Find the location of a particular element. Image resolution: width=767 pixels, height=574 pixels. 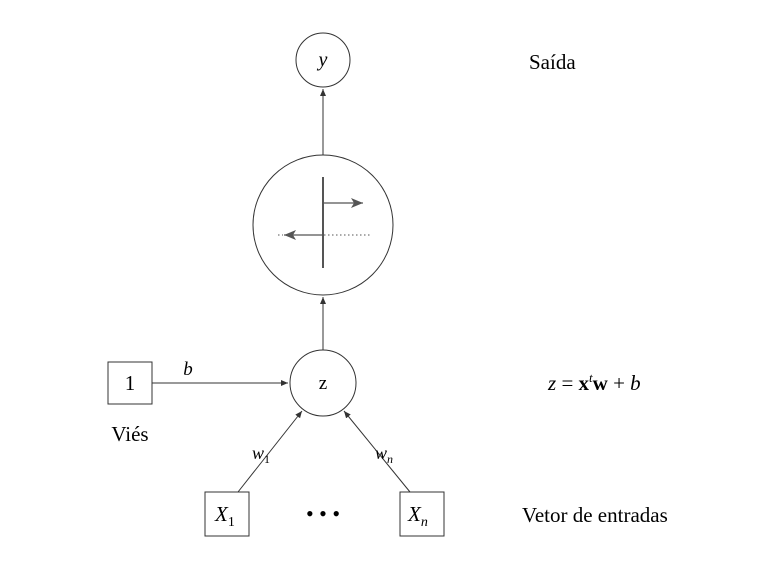

sum-node: z is located at coordinates (323, 383).